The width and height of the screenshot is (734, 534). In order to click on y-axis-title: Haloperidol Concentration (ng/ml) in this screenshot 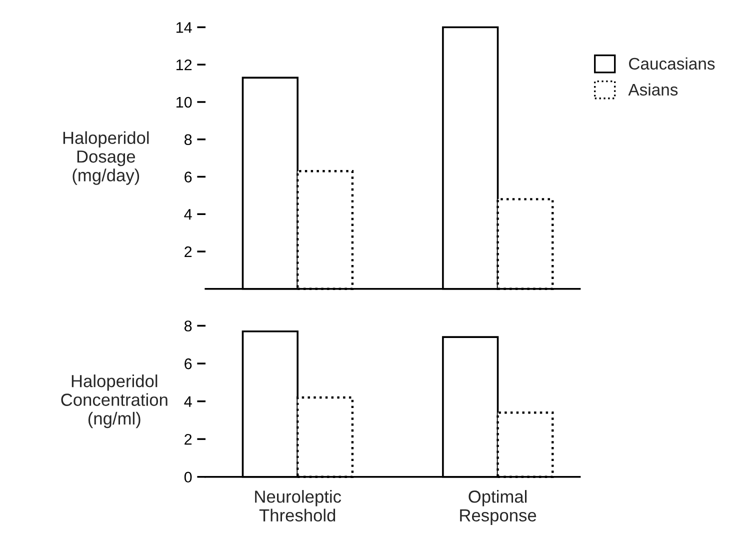, I will do `click(114, 401)`.